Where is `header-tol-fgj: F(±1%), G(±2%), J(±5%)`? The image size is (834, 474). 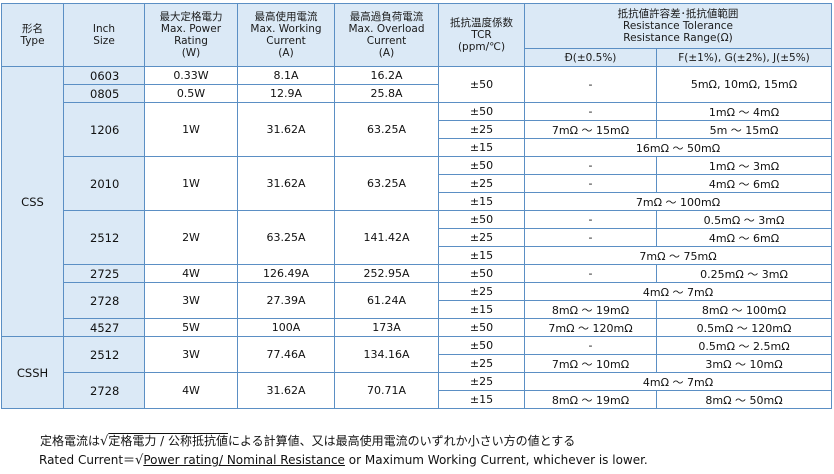
header-tol-fgj: F(±1%), G(±2%), J(±5%) is located at coordinates (744, 57).